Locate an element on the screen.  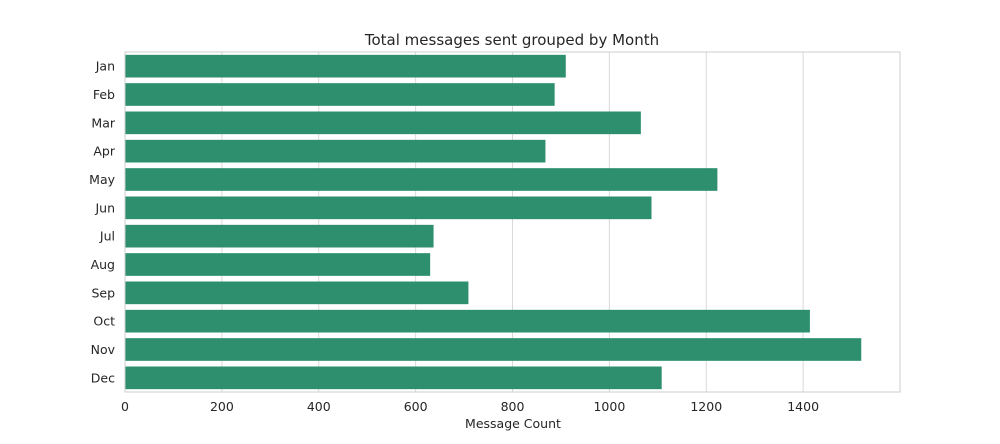
x-axis-label: Message Count is located at coordinates (513, 423).